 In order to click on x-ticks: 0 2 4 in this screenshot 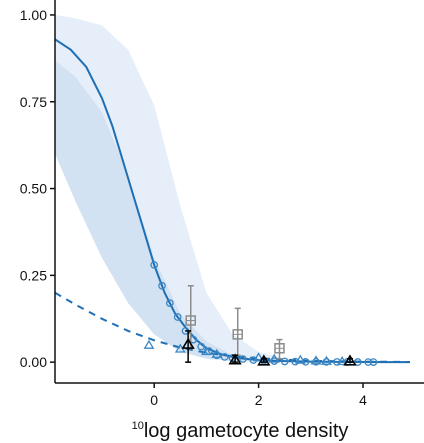, I will do `click(258, 395)`.